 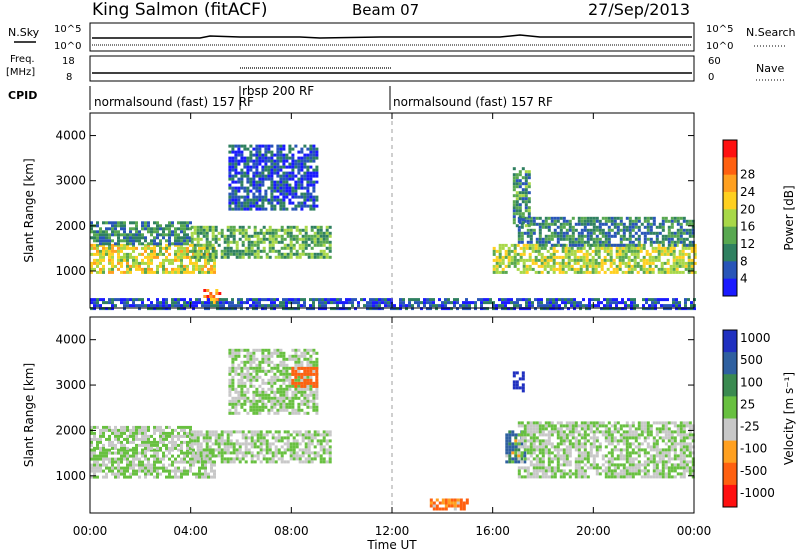 I want to click on cpid-label: CPID, so click(x=22, y=95).